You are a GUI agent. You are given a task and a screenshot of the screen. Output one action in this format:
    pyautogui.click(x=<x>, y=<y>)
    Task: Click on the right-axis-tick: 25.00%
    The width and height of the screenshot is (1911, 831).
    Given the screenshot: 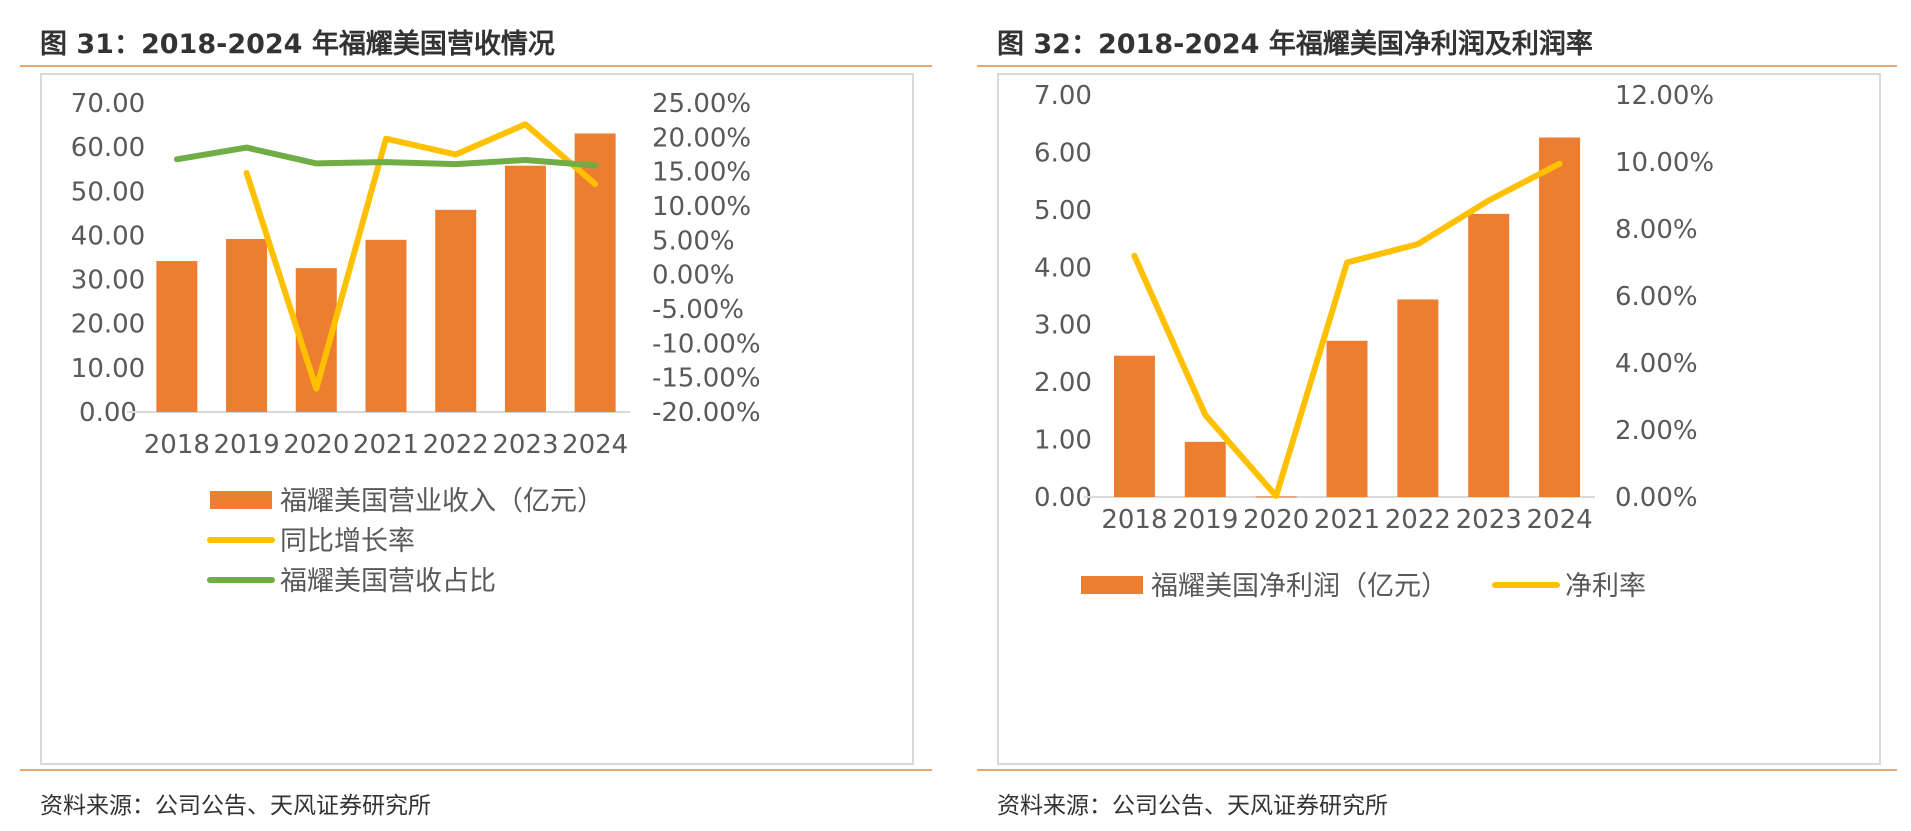 What is the action you would take?
    pyautogui.click(x=701, y=104)
    